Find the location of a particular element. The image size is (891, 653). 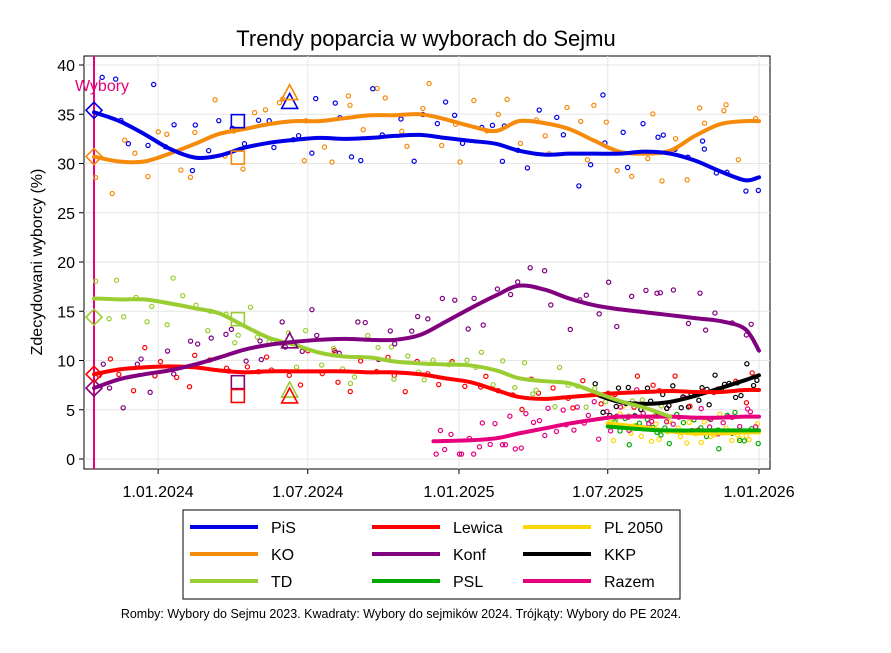

trend-line-pis is located at coordinates (426, 146).